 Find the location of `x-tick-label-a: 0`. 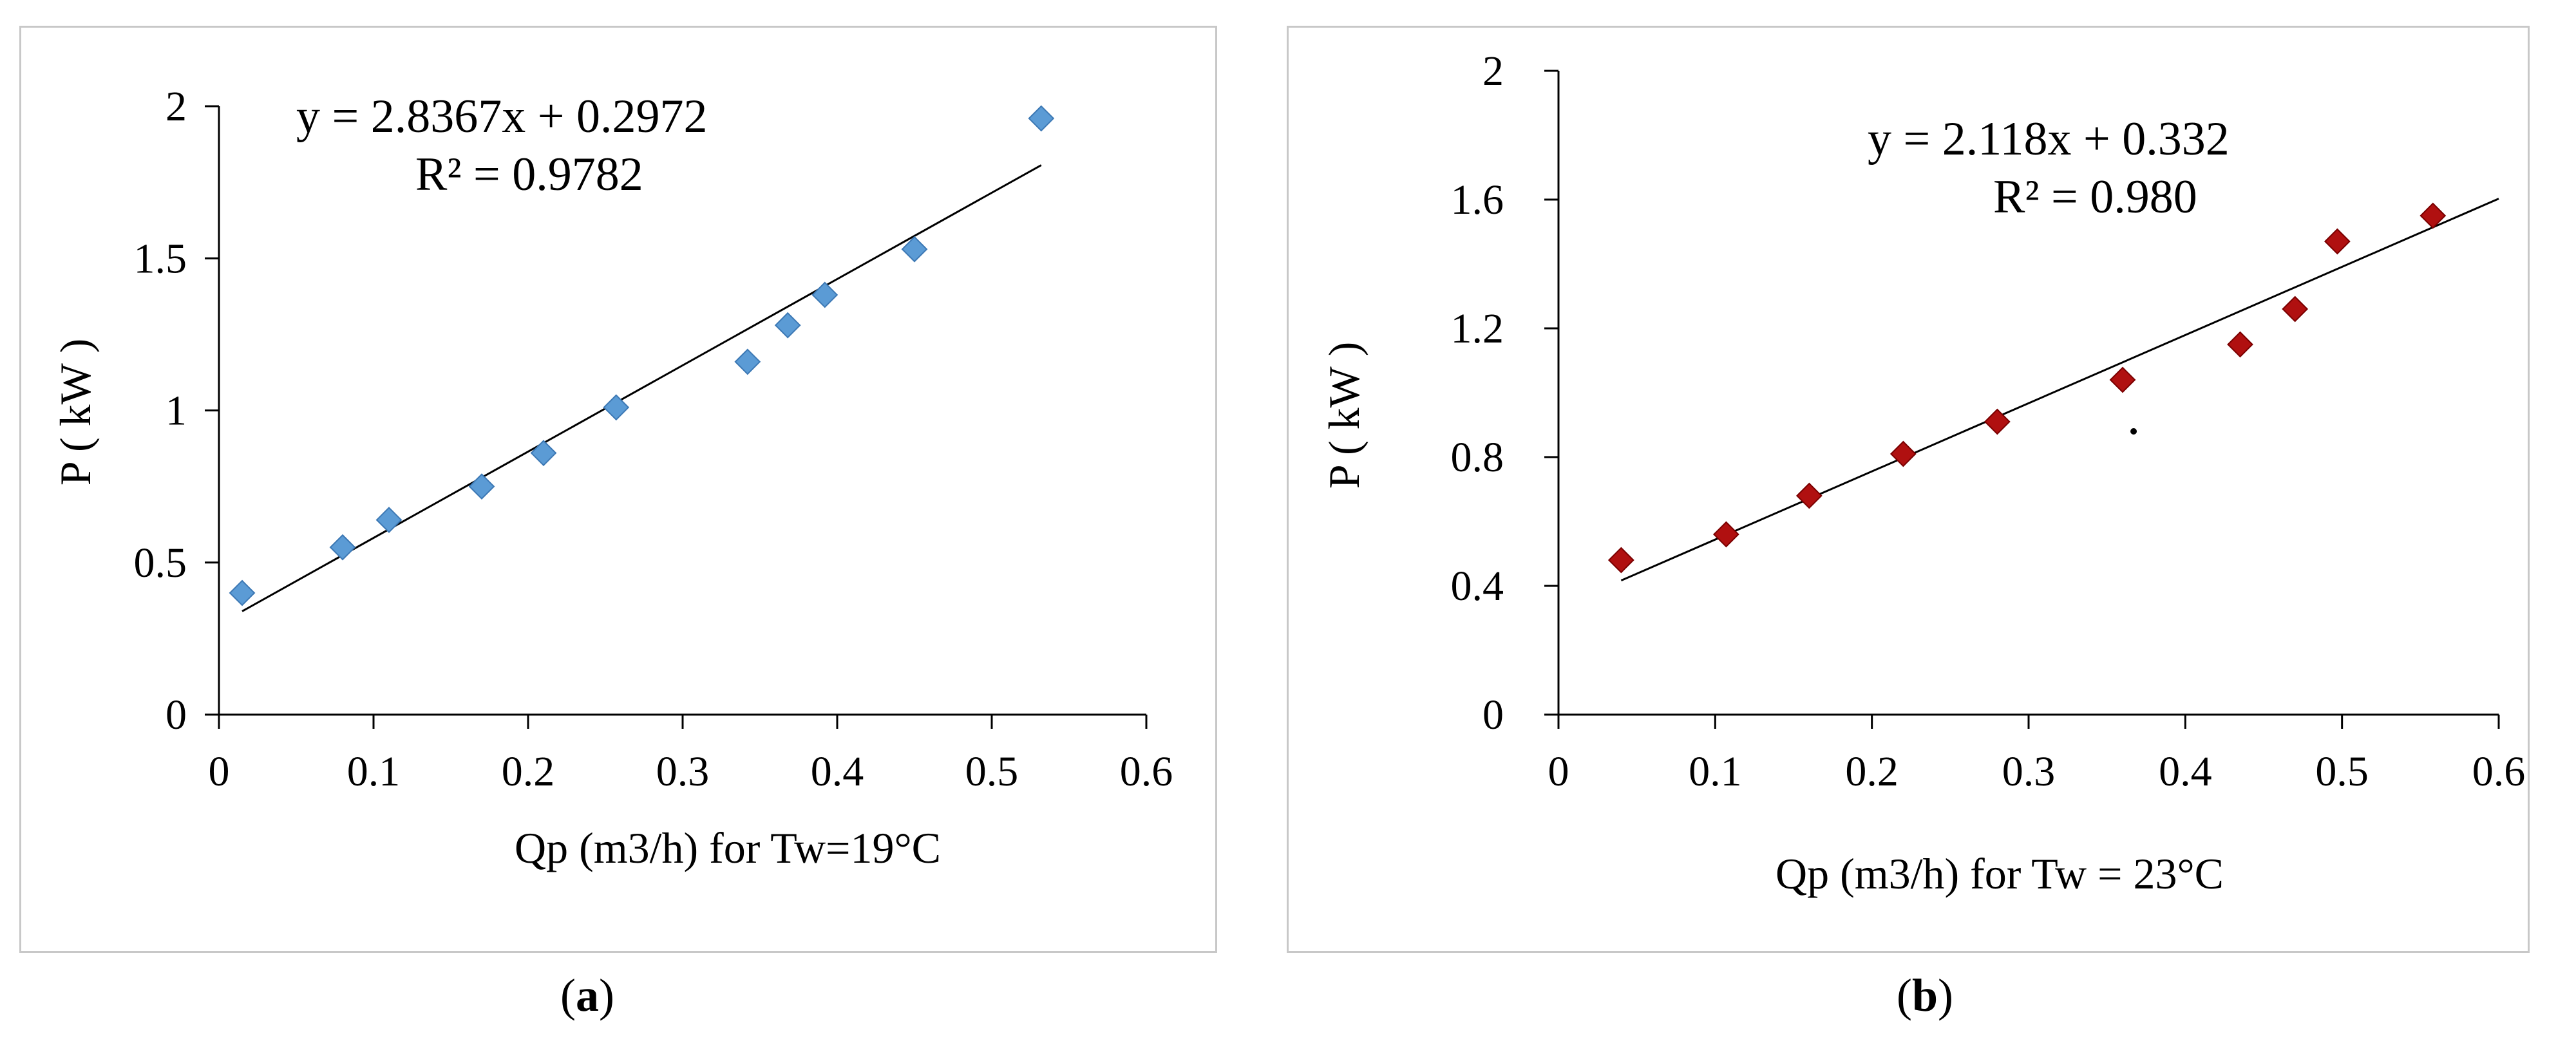

x-tick-label-a: 0 is located at coordinates (219, 772).